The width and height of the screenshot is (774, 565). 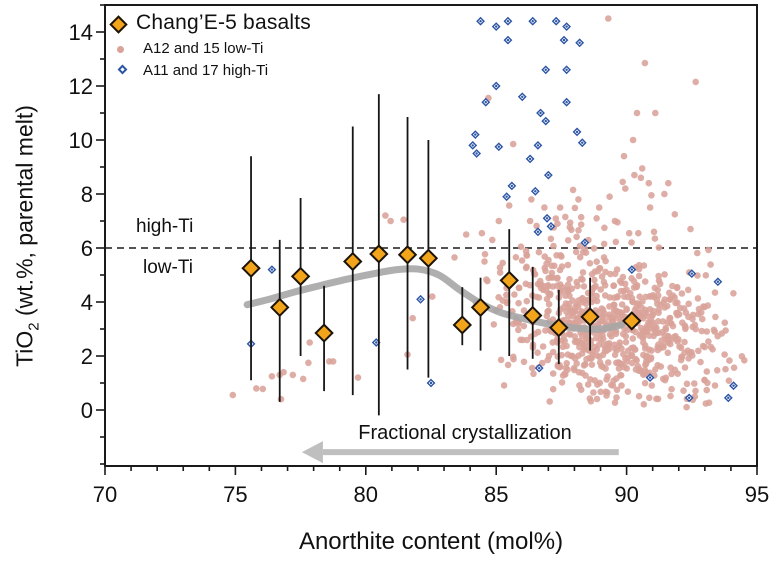 What do you see at coordinates (235, 494) in the screenshot?
I see `x-tick-label: 75` at bounding box center [235, 494].